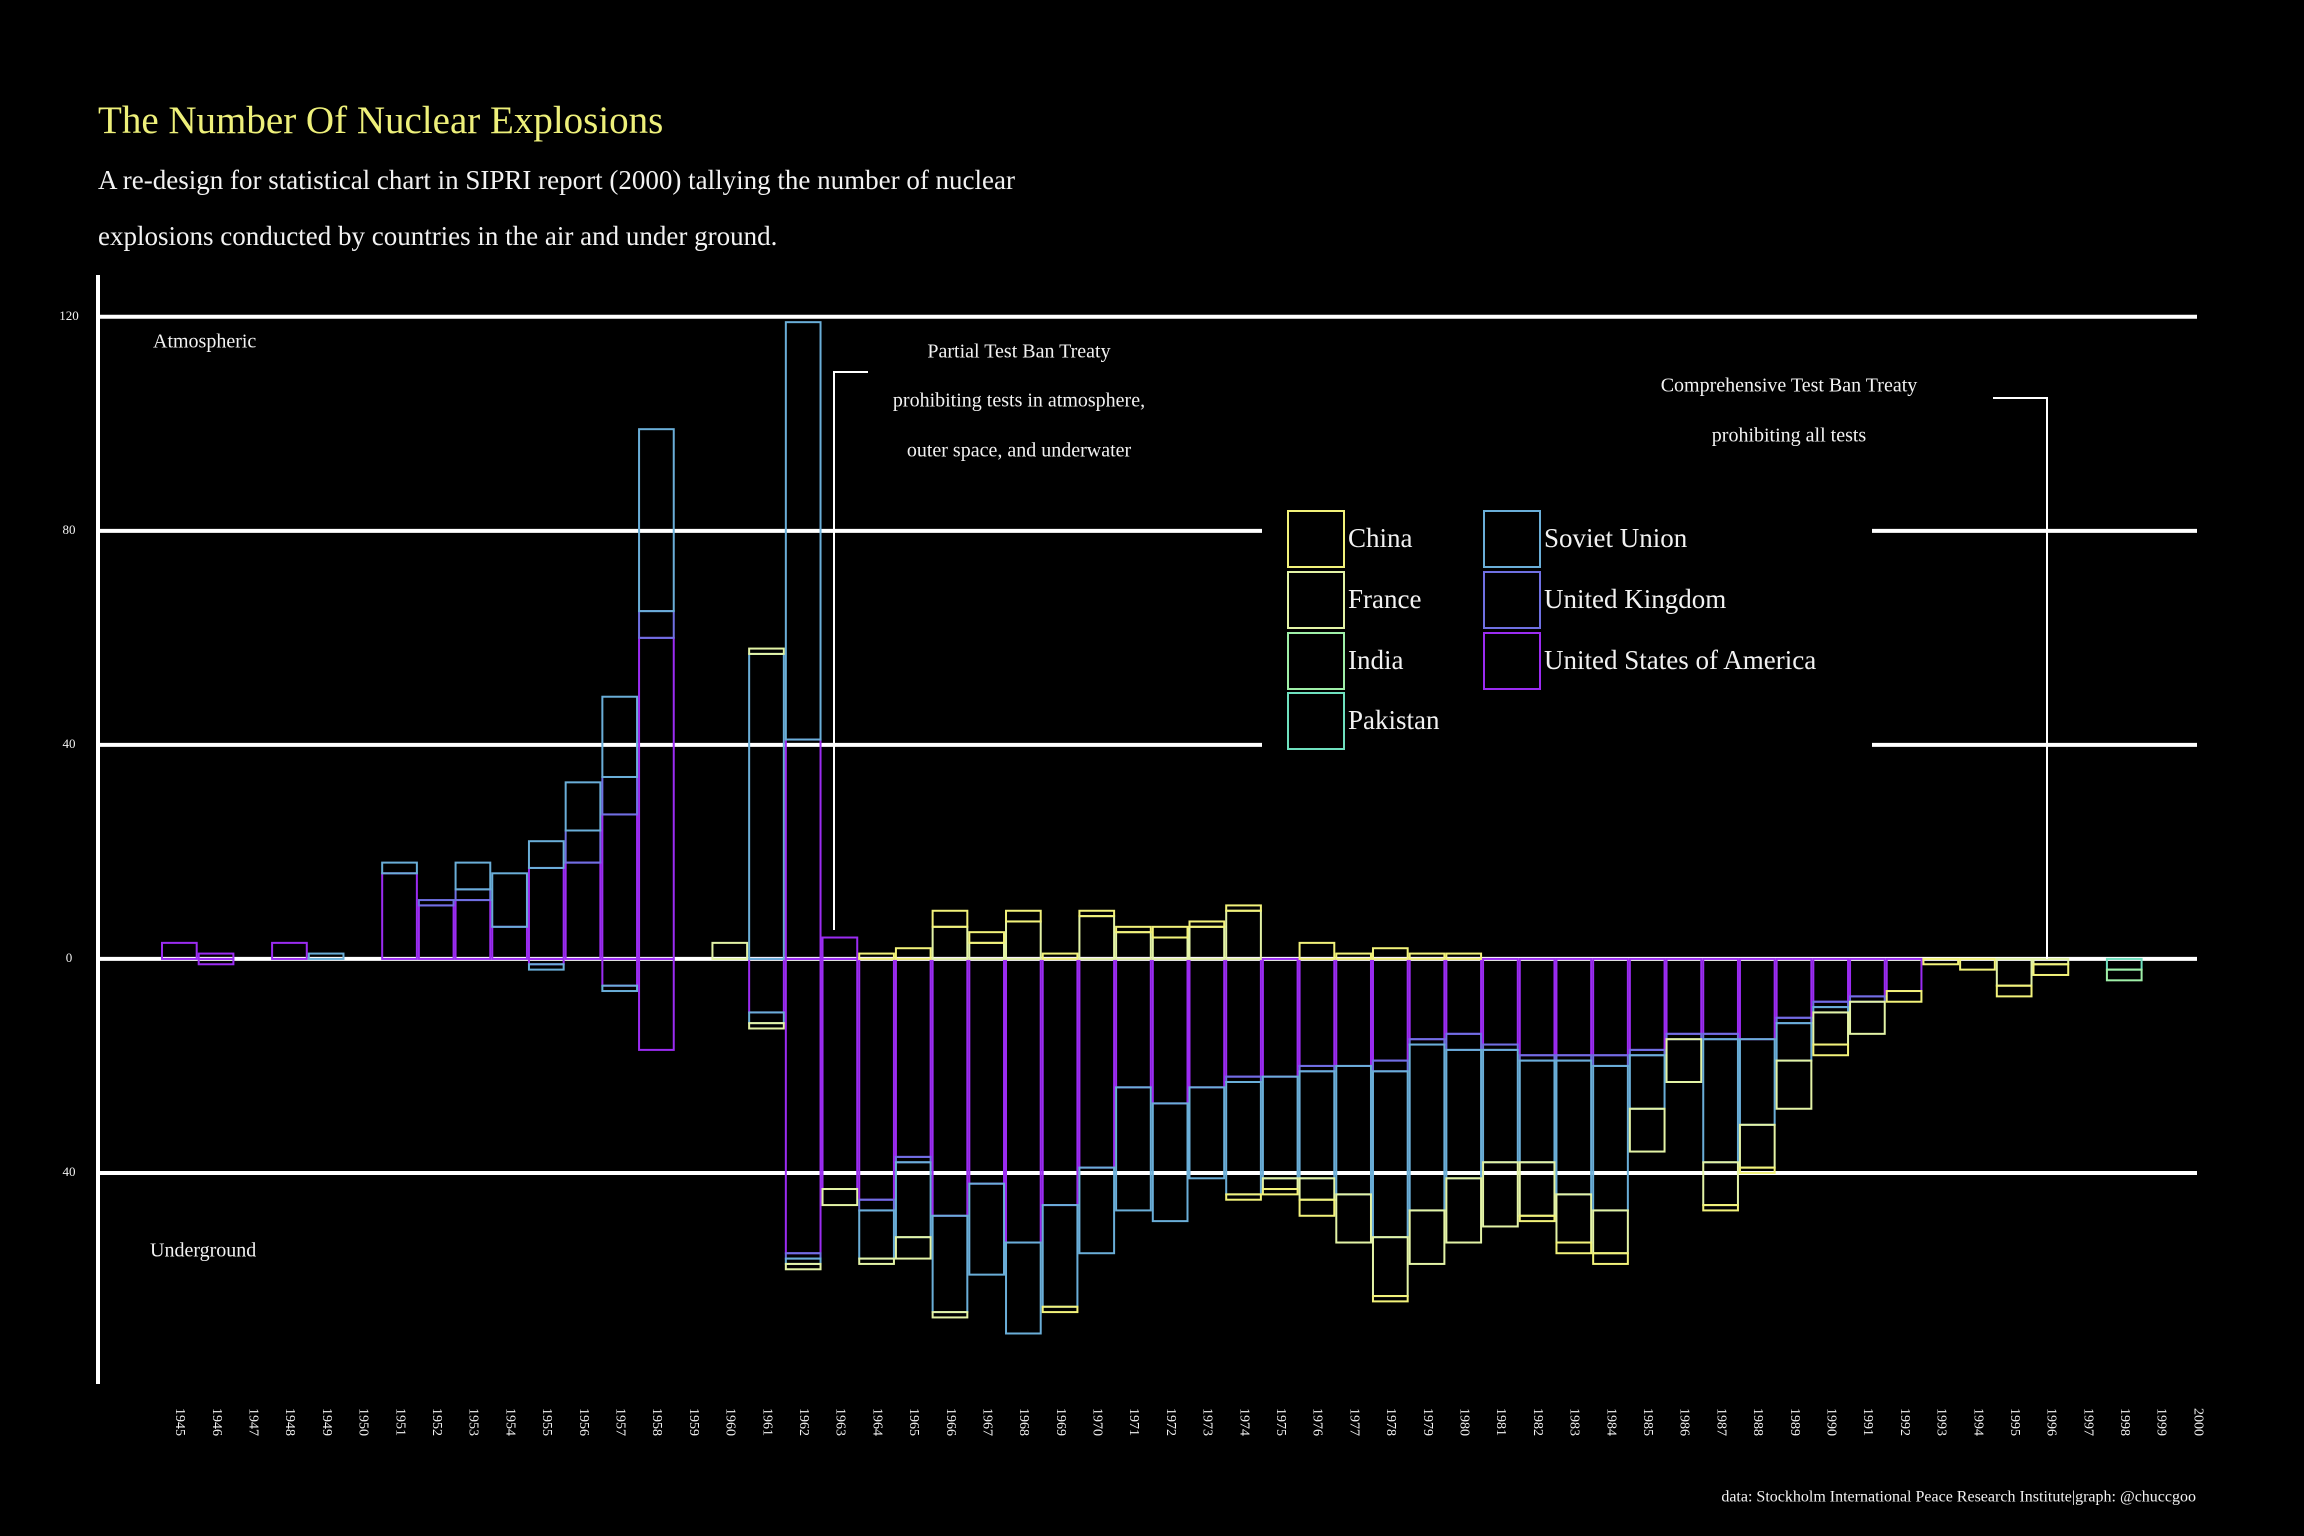  What do you see at coordinates (1018, 352) in the screenshot?
I see `ptbt-text: Partial Test Ban Treaty` at bounding box center [1018, 352].